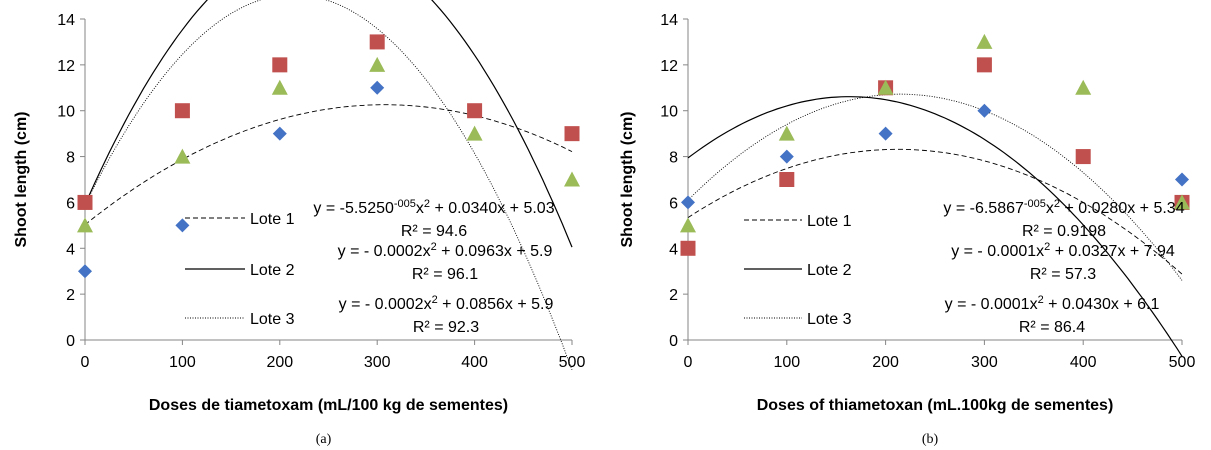  What do you see at coordinates (930, 439) in the screenshot?
I see `panel-caption: (b)` at bounding box center [930, 439].